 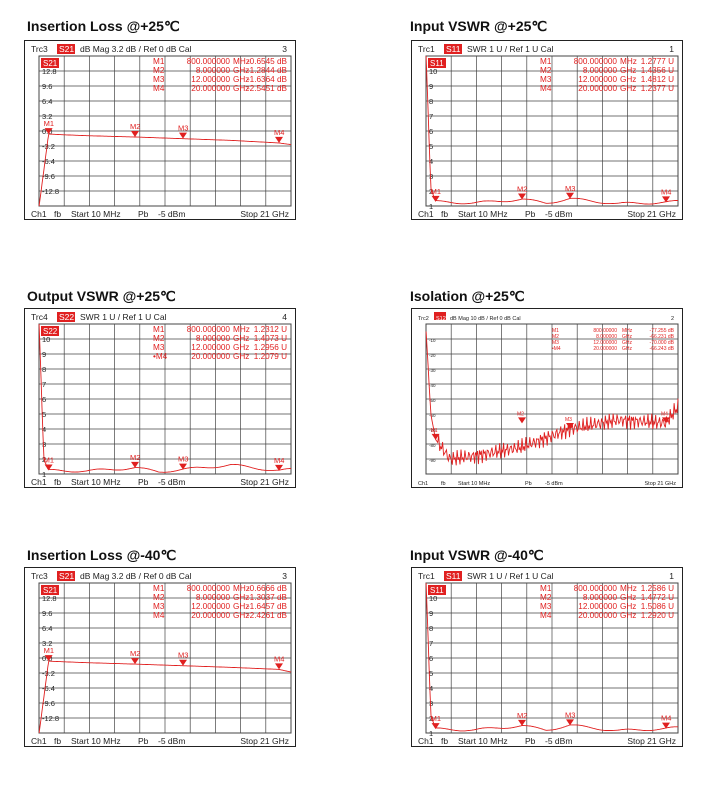 What do you see at coordinates (423, 319) in the screenshot?
I see `trace-id-label: Trc2` at bounding box center [423, 319].